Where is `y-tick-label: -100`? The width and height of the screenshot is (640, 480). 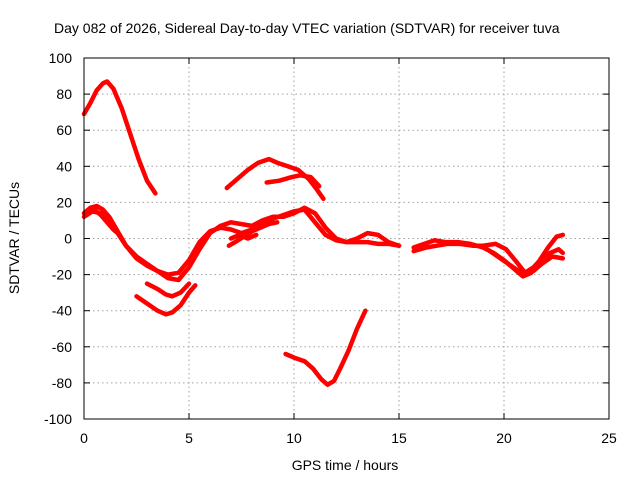
y-tick-label: -100 is located at coordinates (58, 419).